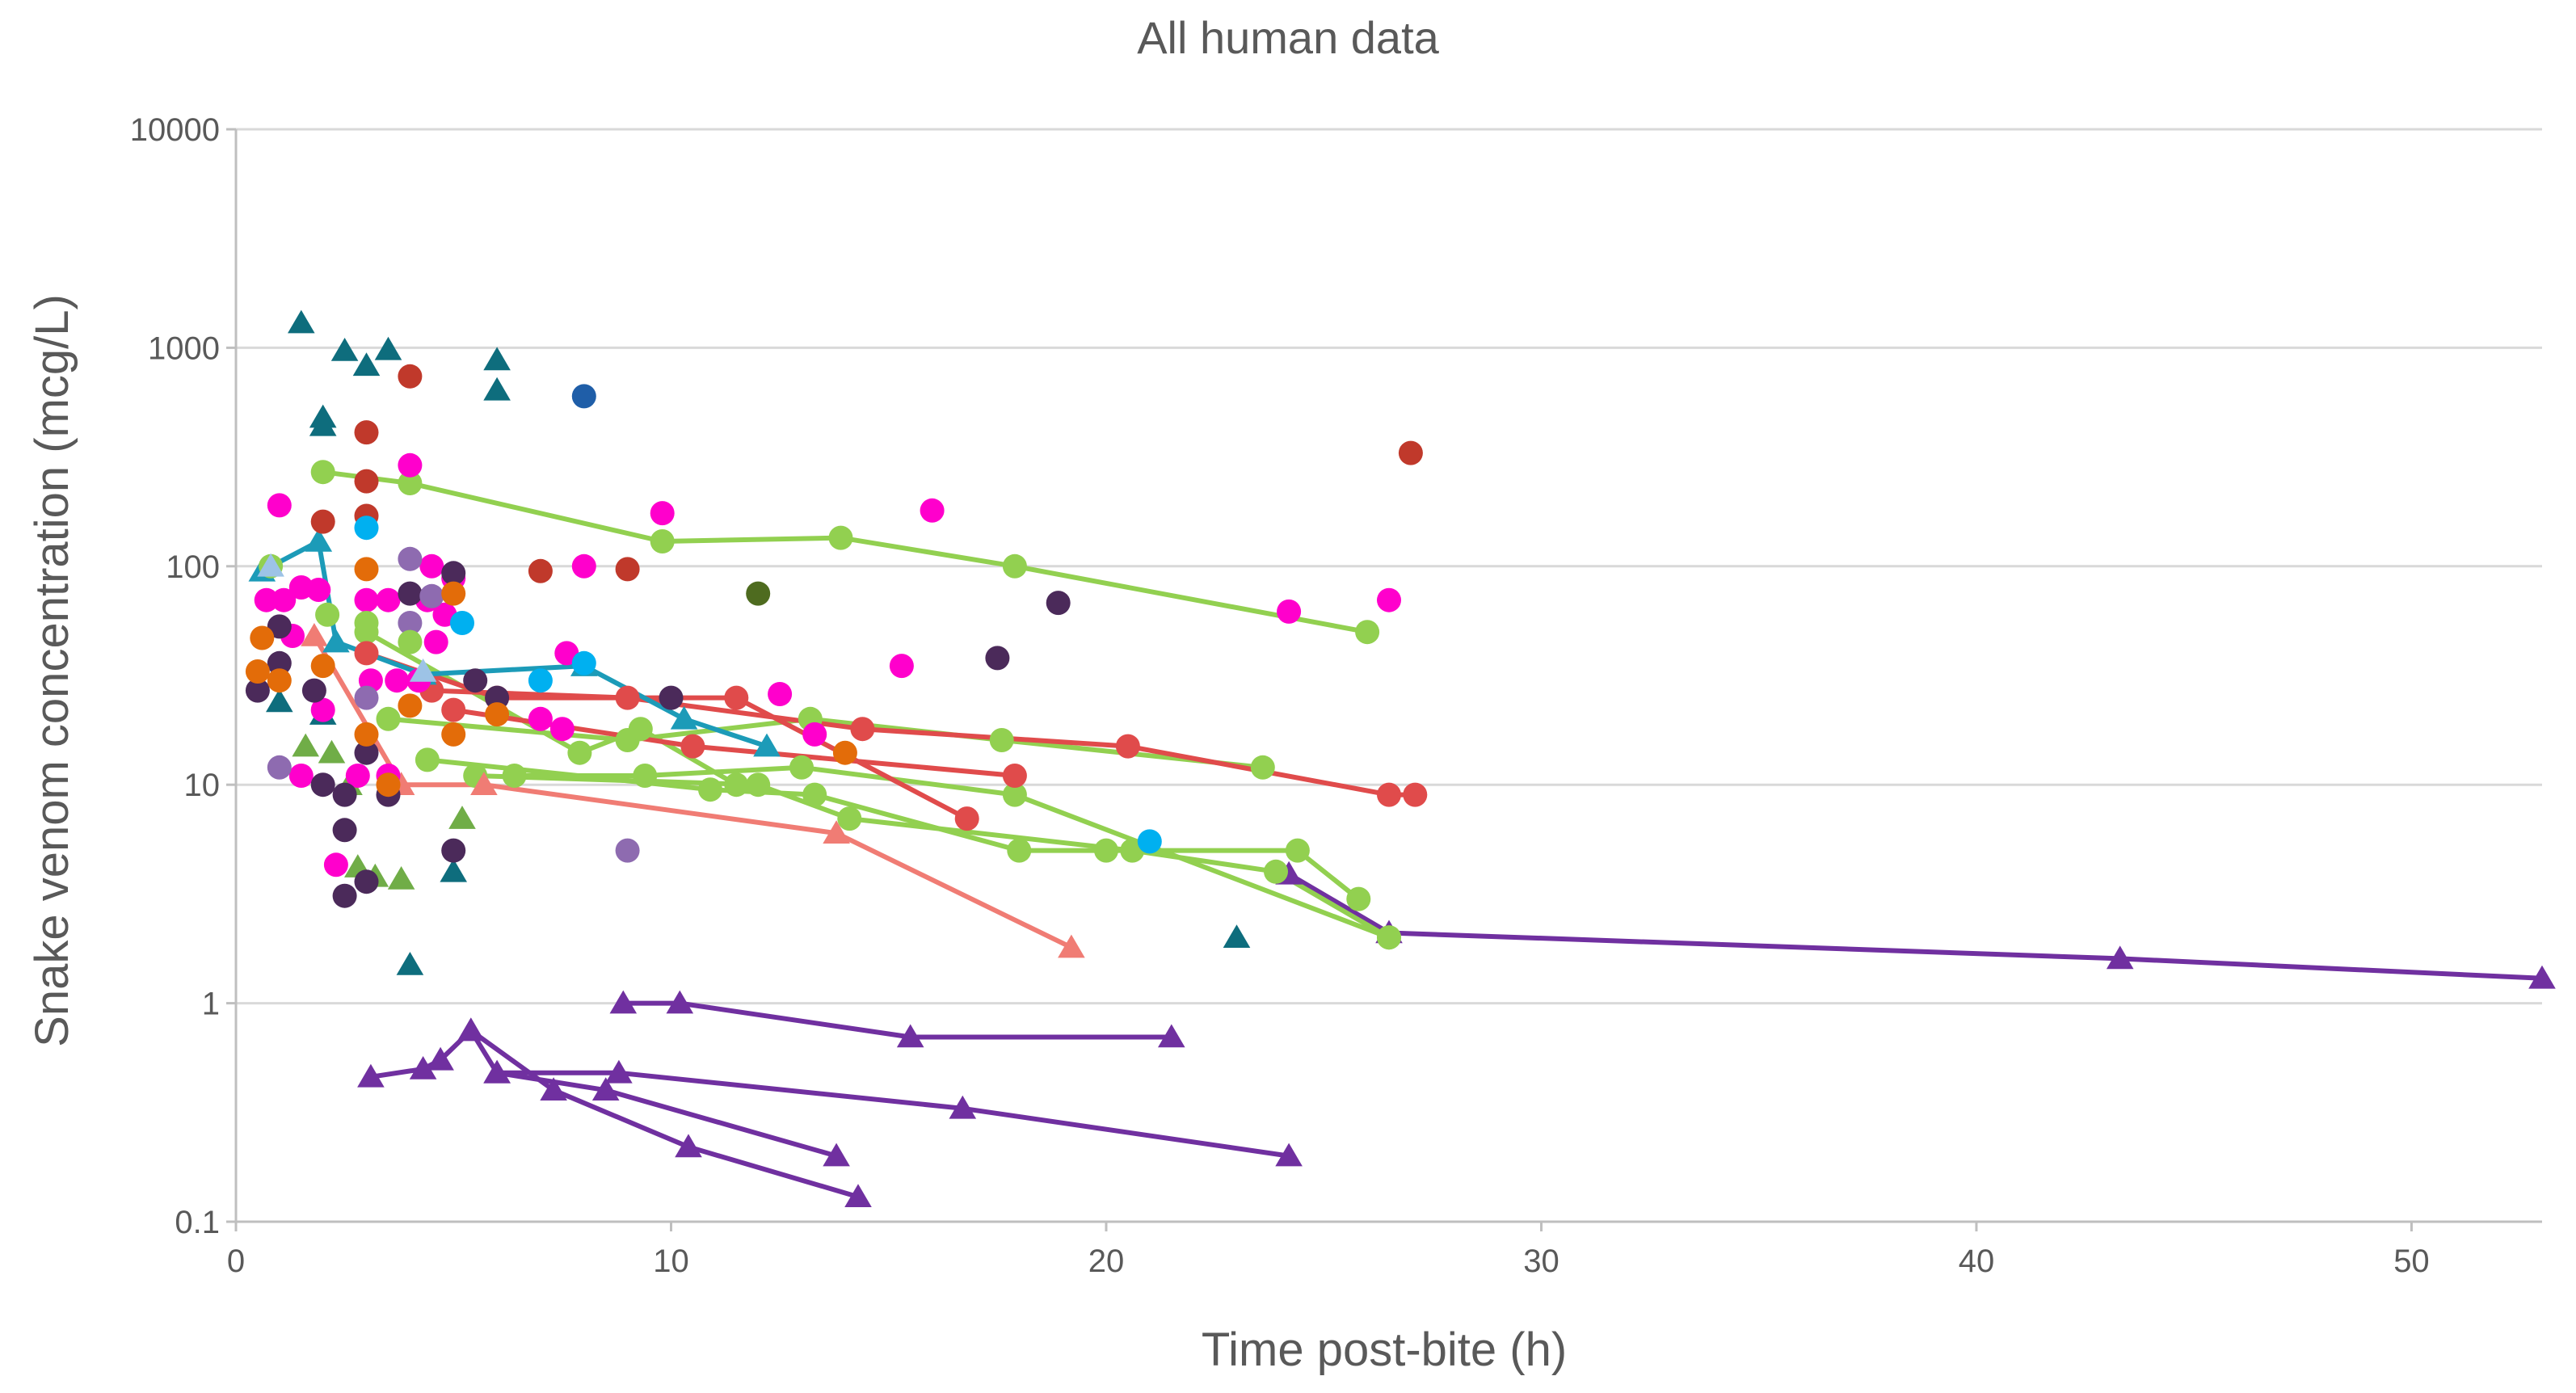 The image size is (2576, 1393). I want to click on x-tick-label: 40, so click(1977, 1261).